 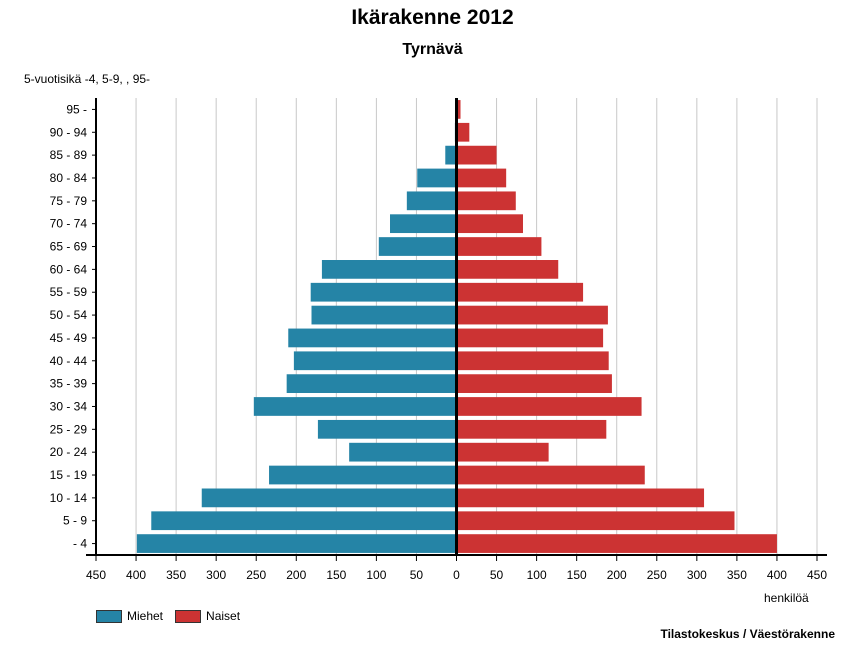 I want to click on y-tick-label-12: 35 - 39, so click(x=69, y=384).